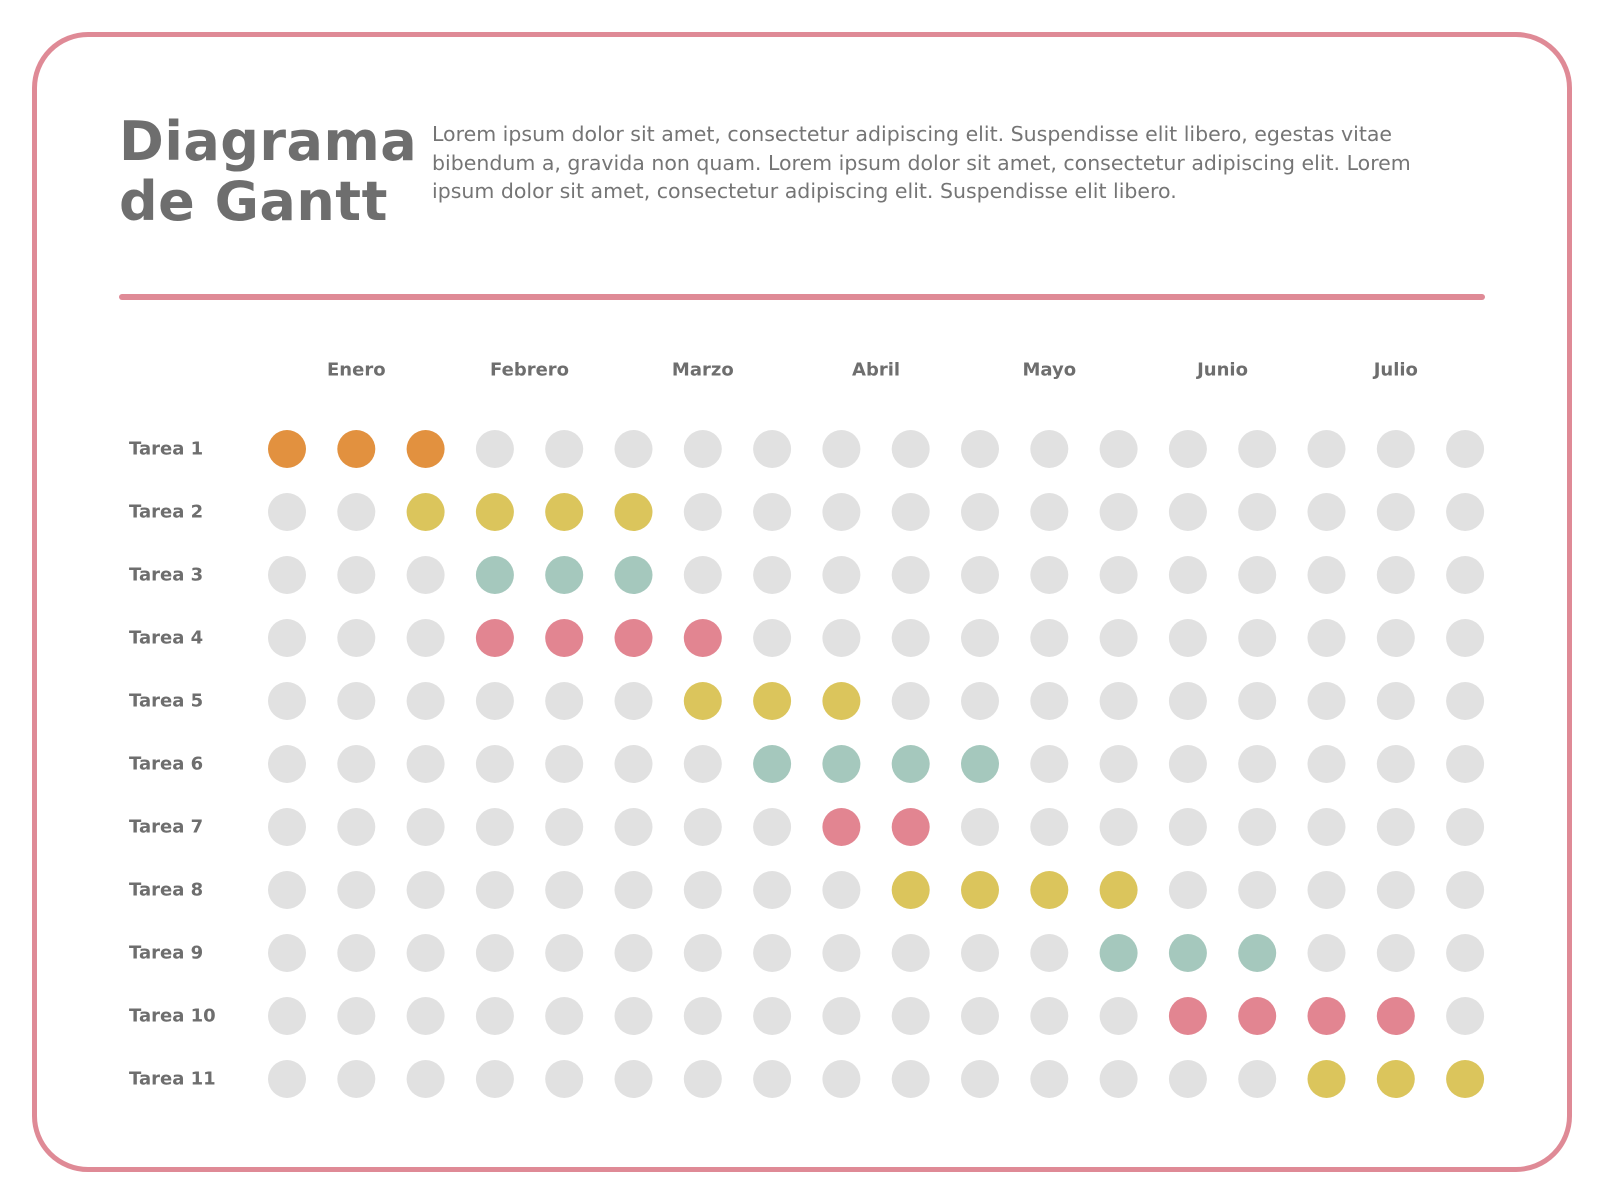 This screenshot has height=1200, width=1600. What do you see at coordinates (166, 449) in the screenshot?
I see `task-label: Tarea 1` at bounding box center [166, 449].